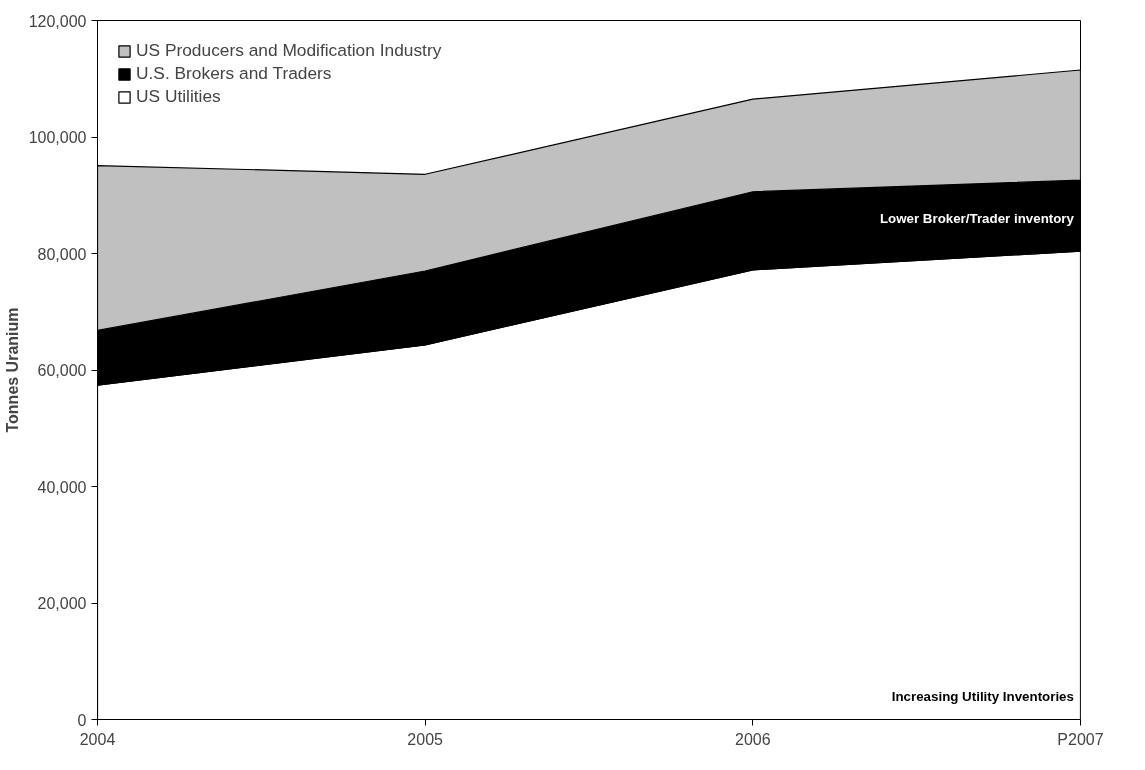 This screenshot has width=1145, height=770. Describe the element at coordinates (289, 50) in the screenshot. I see `legend-label: US Producers and Modification Industry` at that location.